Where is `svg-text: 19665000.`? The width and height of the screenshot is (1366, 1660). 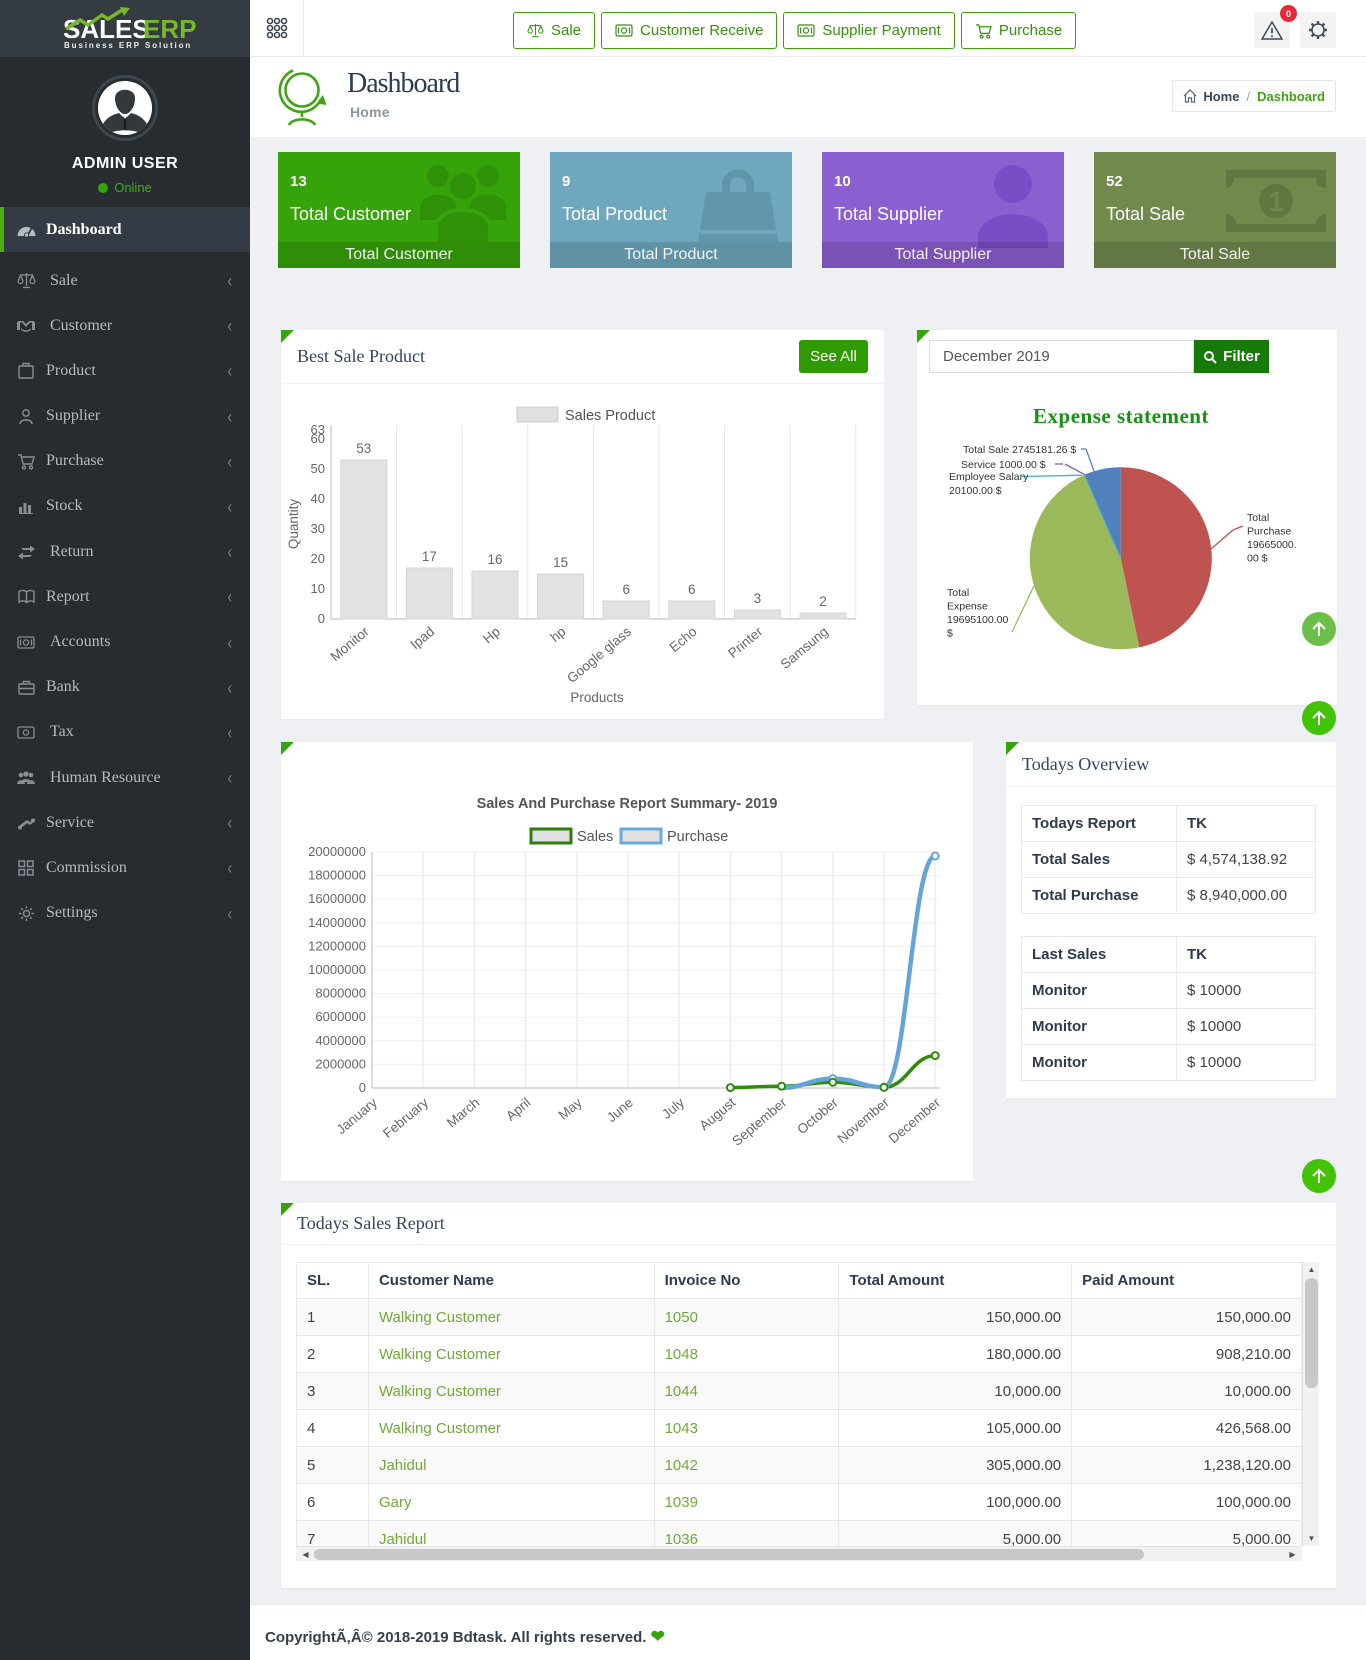 svg-text: 19665000. is located at coordinates (1272, 545).